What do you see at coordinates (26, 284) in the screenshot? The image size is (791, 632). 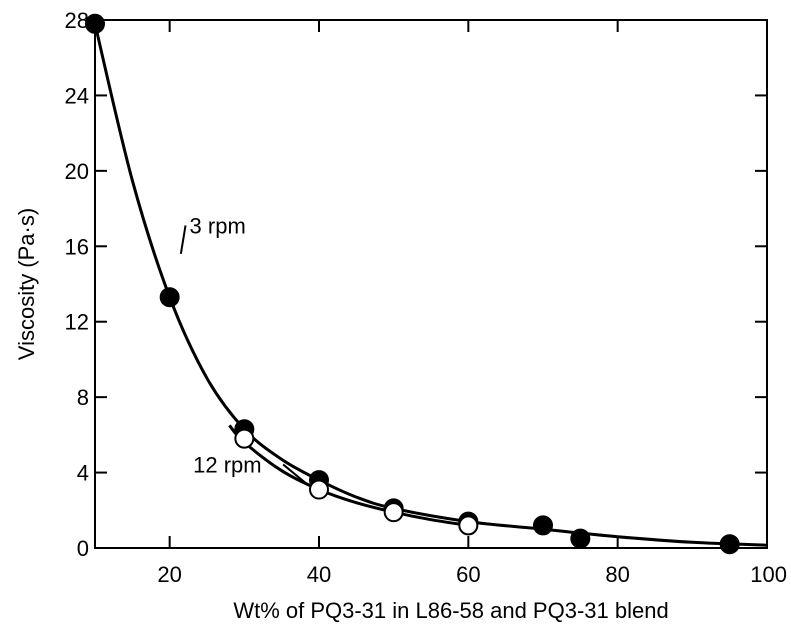 I see `y-axis-label: Viscosity (Pa·s)` at bounding box center [26, 284].